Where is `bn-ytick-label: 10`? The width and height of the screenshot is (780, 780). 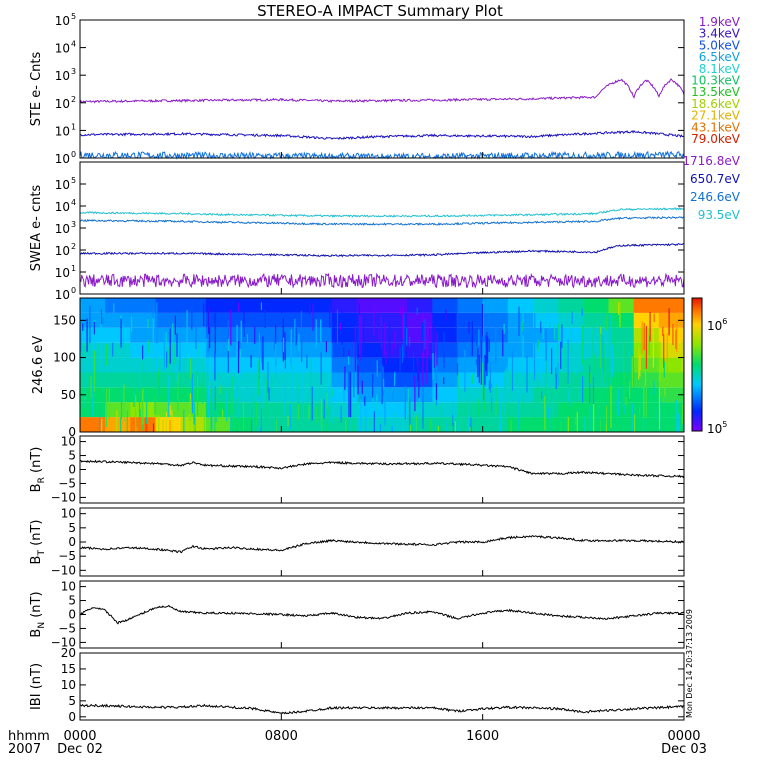
bn-ytick-label: 10 is located at coordinates (68, 587).